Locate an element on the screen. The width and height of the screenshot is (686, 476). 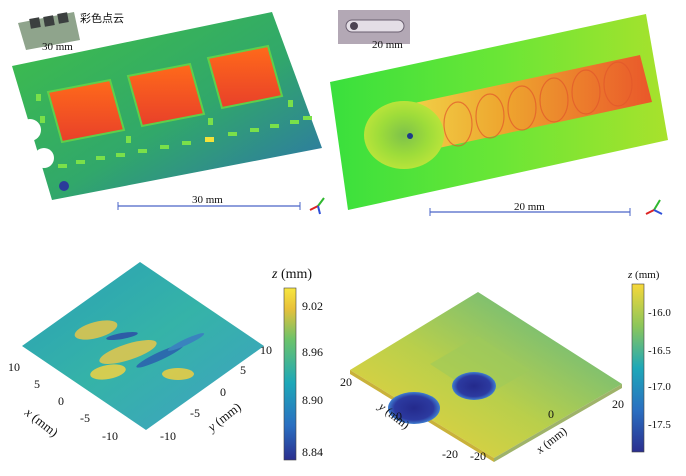
board-notch-bottom is located at coordinates (44, 158).